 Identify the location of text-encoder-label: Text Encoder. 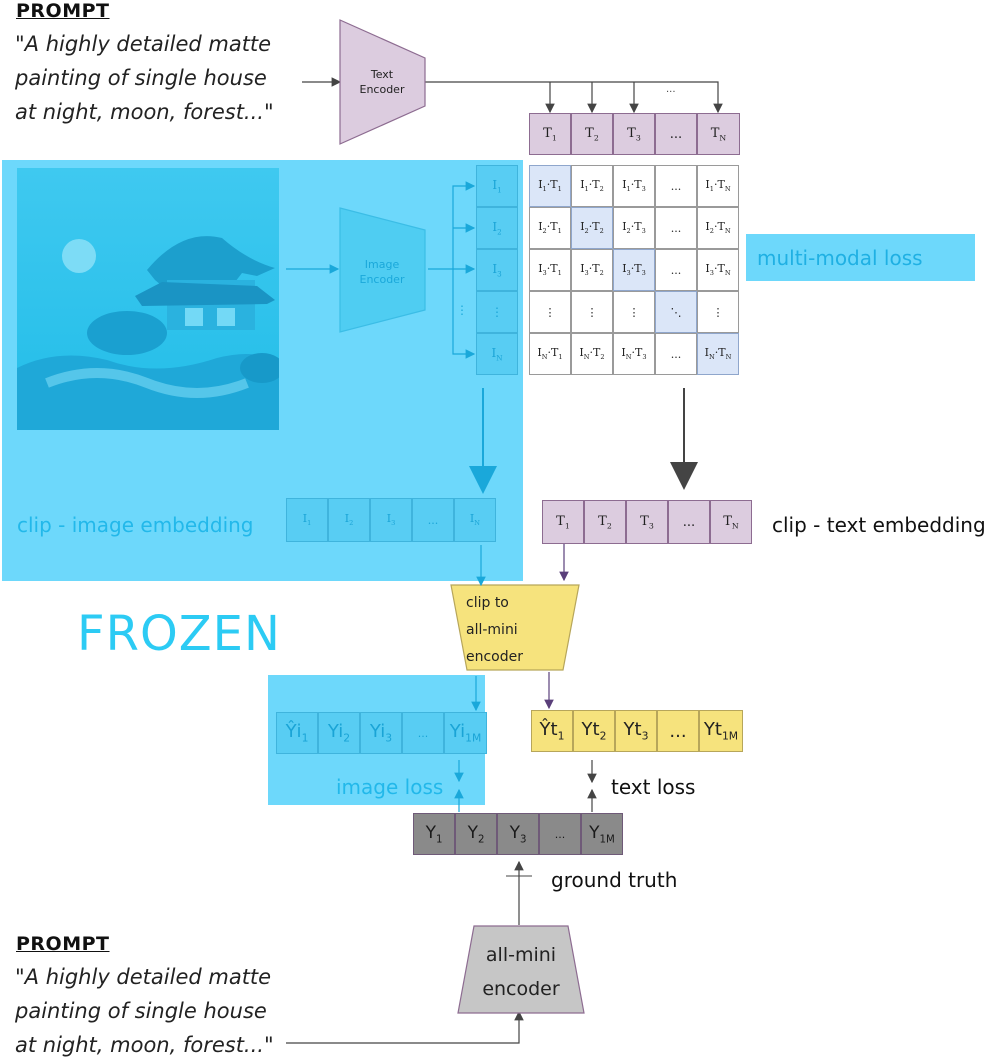
(382, 82).